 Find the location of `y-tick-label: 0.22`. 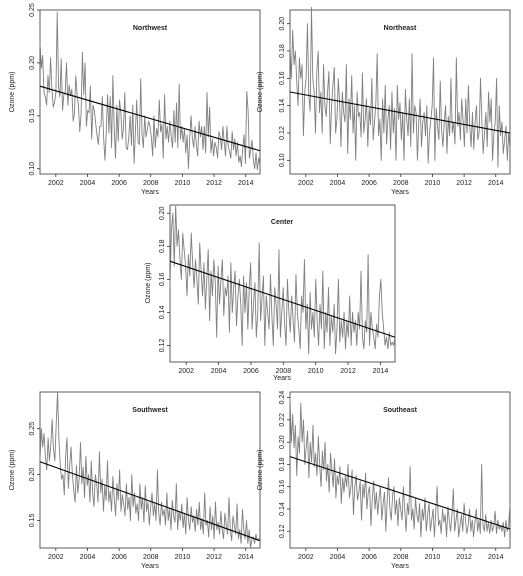

y-tick-label: 0.22 is located at coordinates (282, 420).